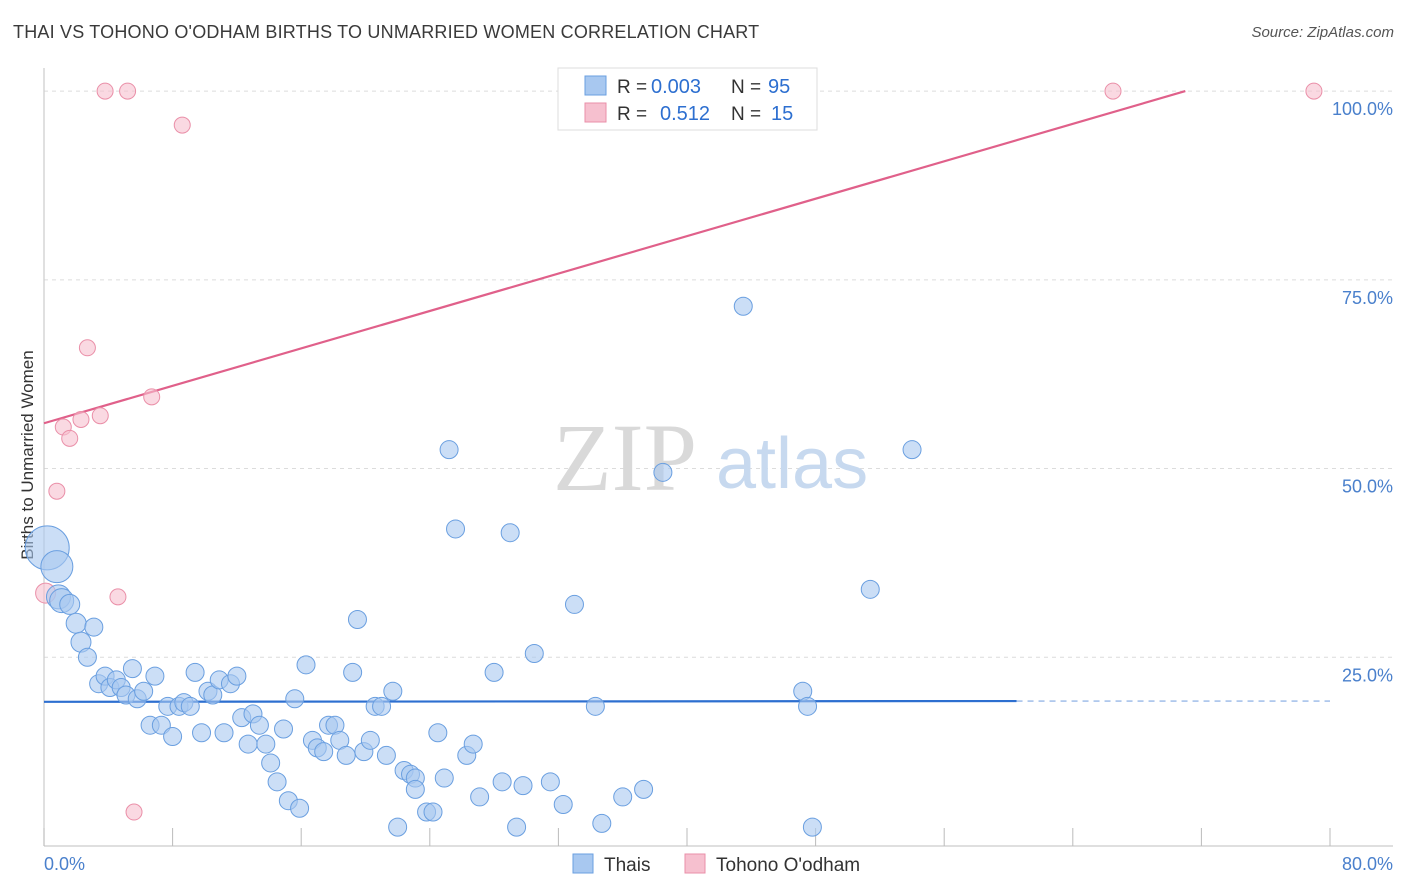 The height and width of the screenshot is (892, 1406). What do you see at coordinates (1362, 392) in the screenshot?
I see `y-tick-labels: 25.0% 50.0% 75.0% 100.0%` at bounding box center [1362, 392].